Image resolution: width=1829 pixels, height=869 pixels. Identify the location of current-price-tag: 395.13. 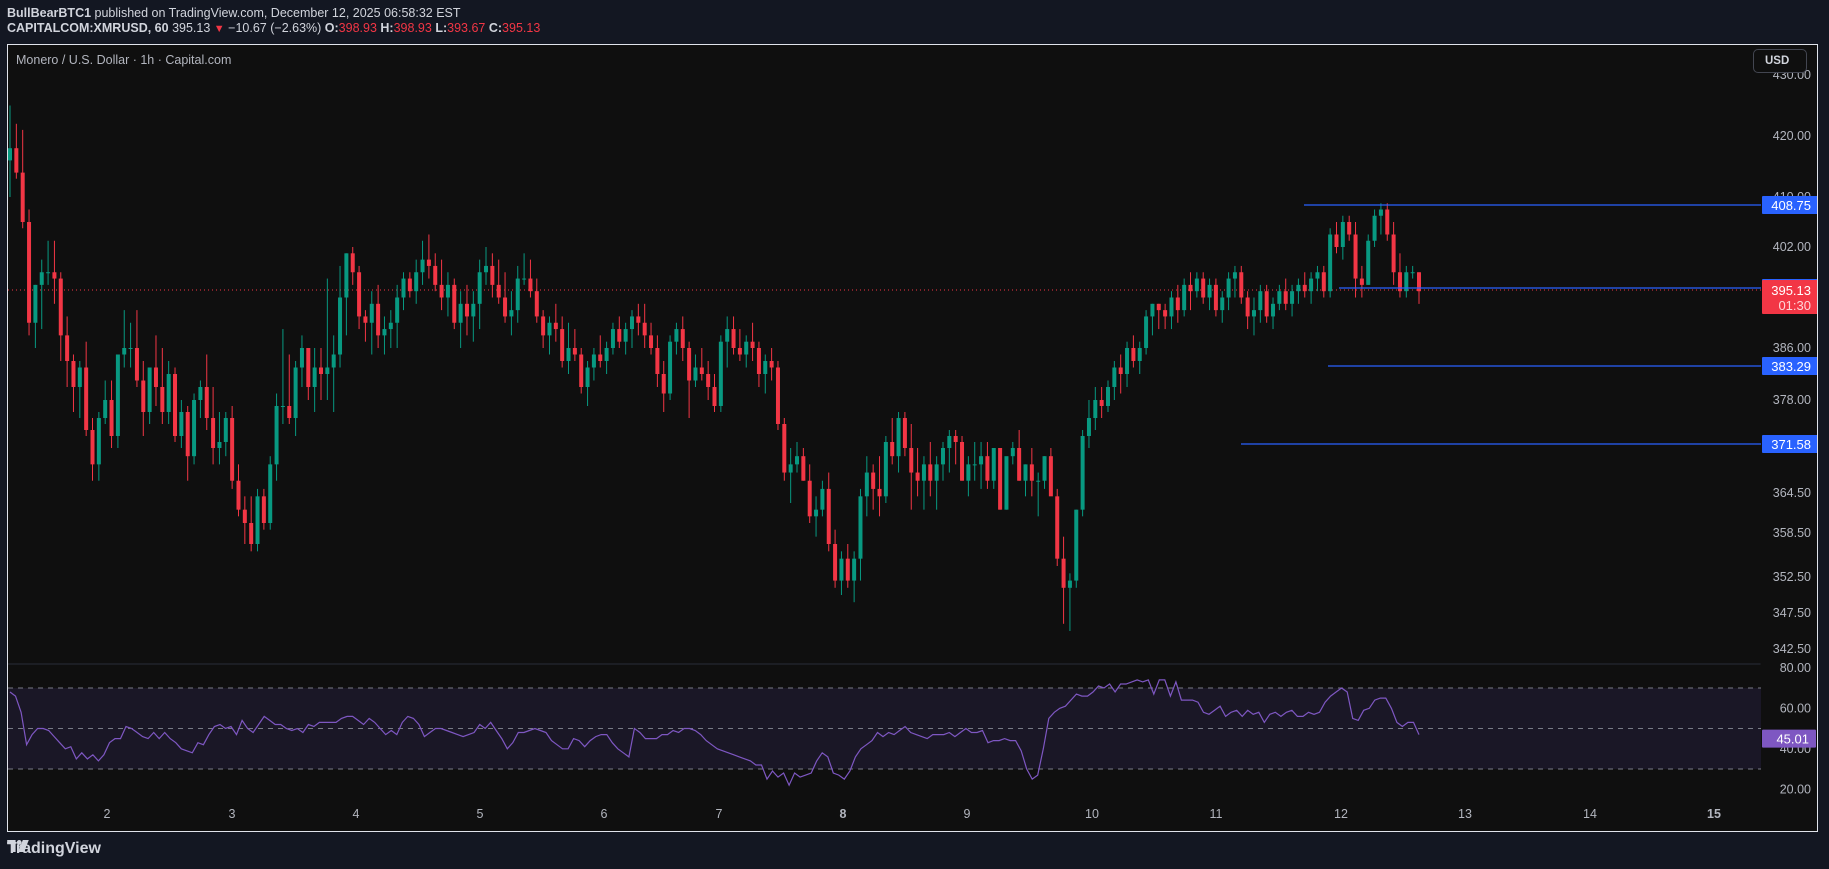
(1791, 290).